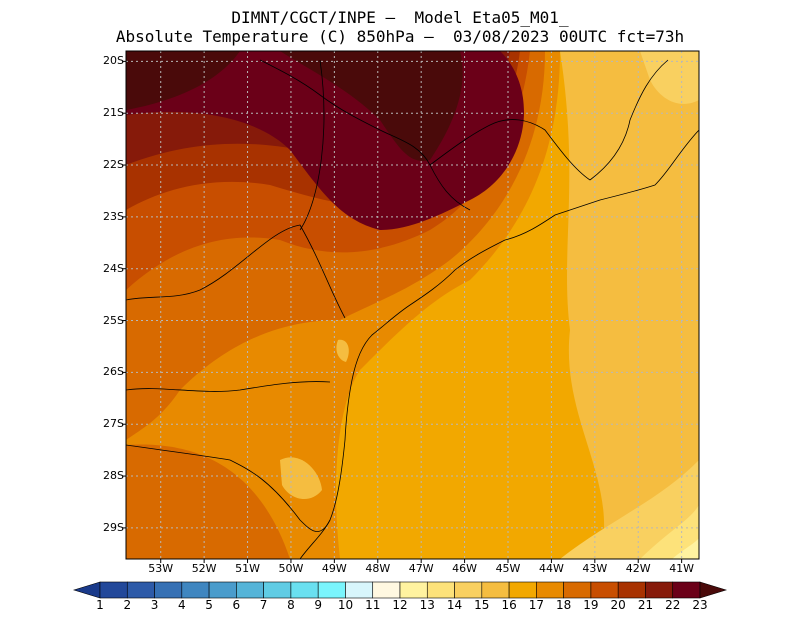  Describe the element at coordinates (113, 424) in the screenshot. I see `lat-label: 27S` at that location.